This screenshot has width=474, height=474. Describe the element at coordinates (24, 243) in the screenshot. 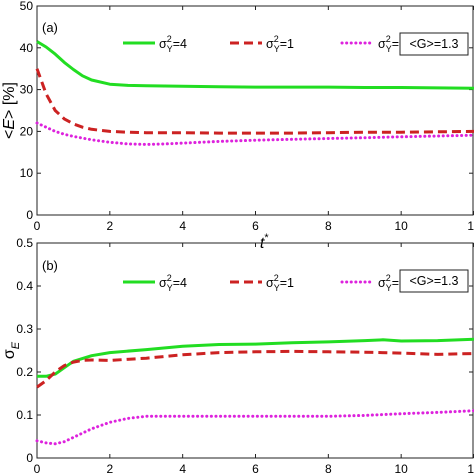

I see `y-tick-label: 0.5` at that location.